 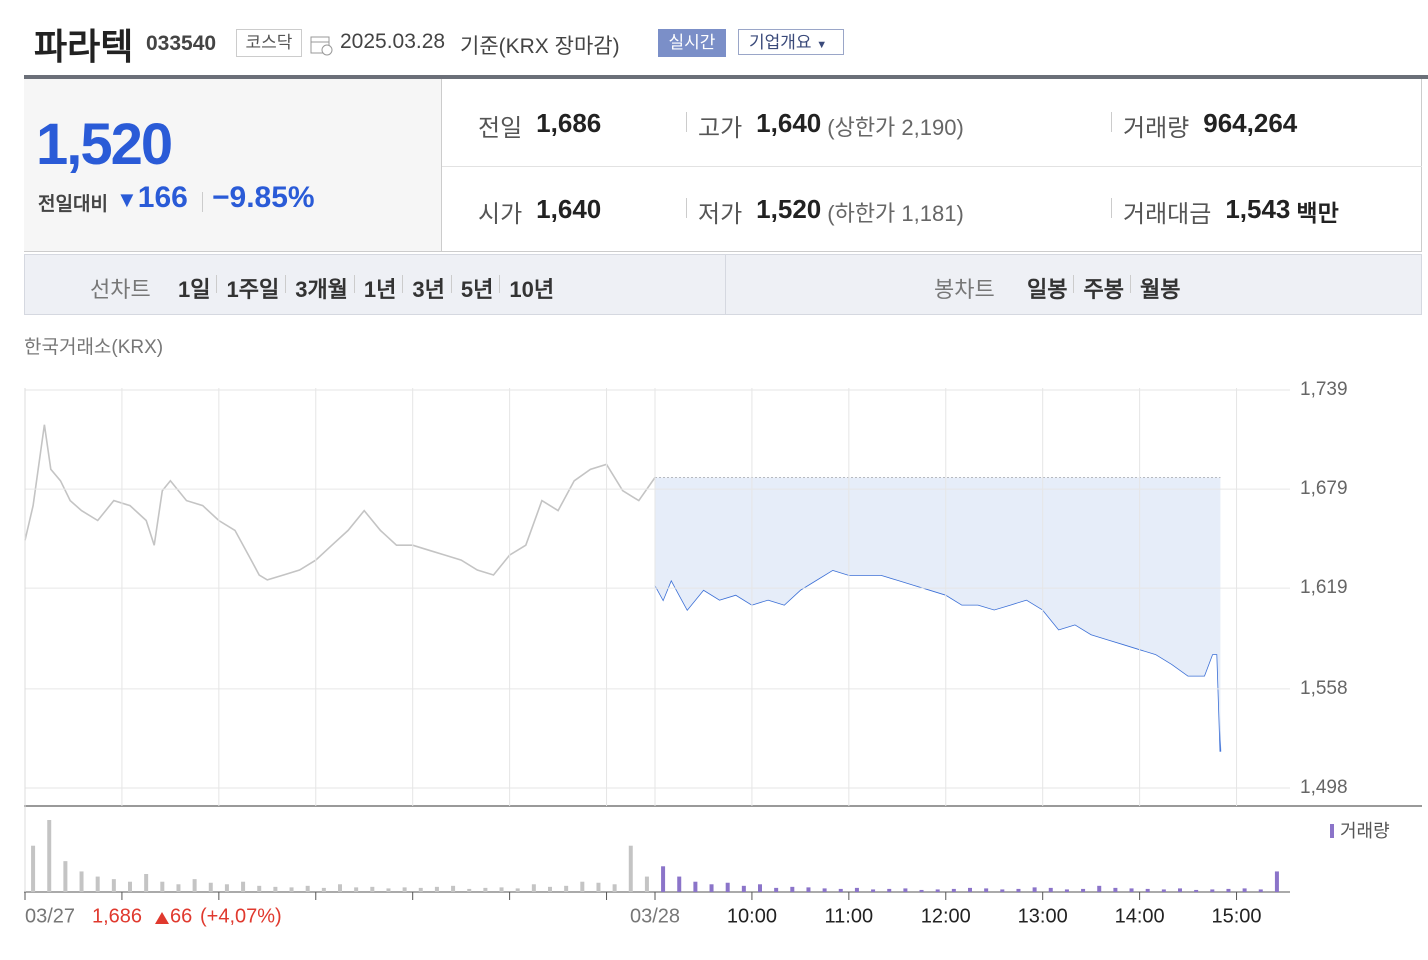 I want to click on prev-change: 66, so click(x=181, y=916).